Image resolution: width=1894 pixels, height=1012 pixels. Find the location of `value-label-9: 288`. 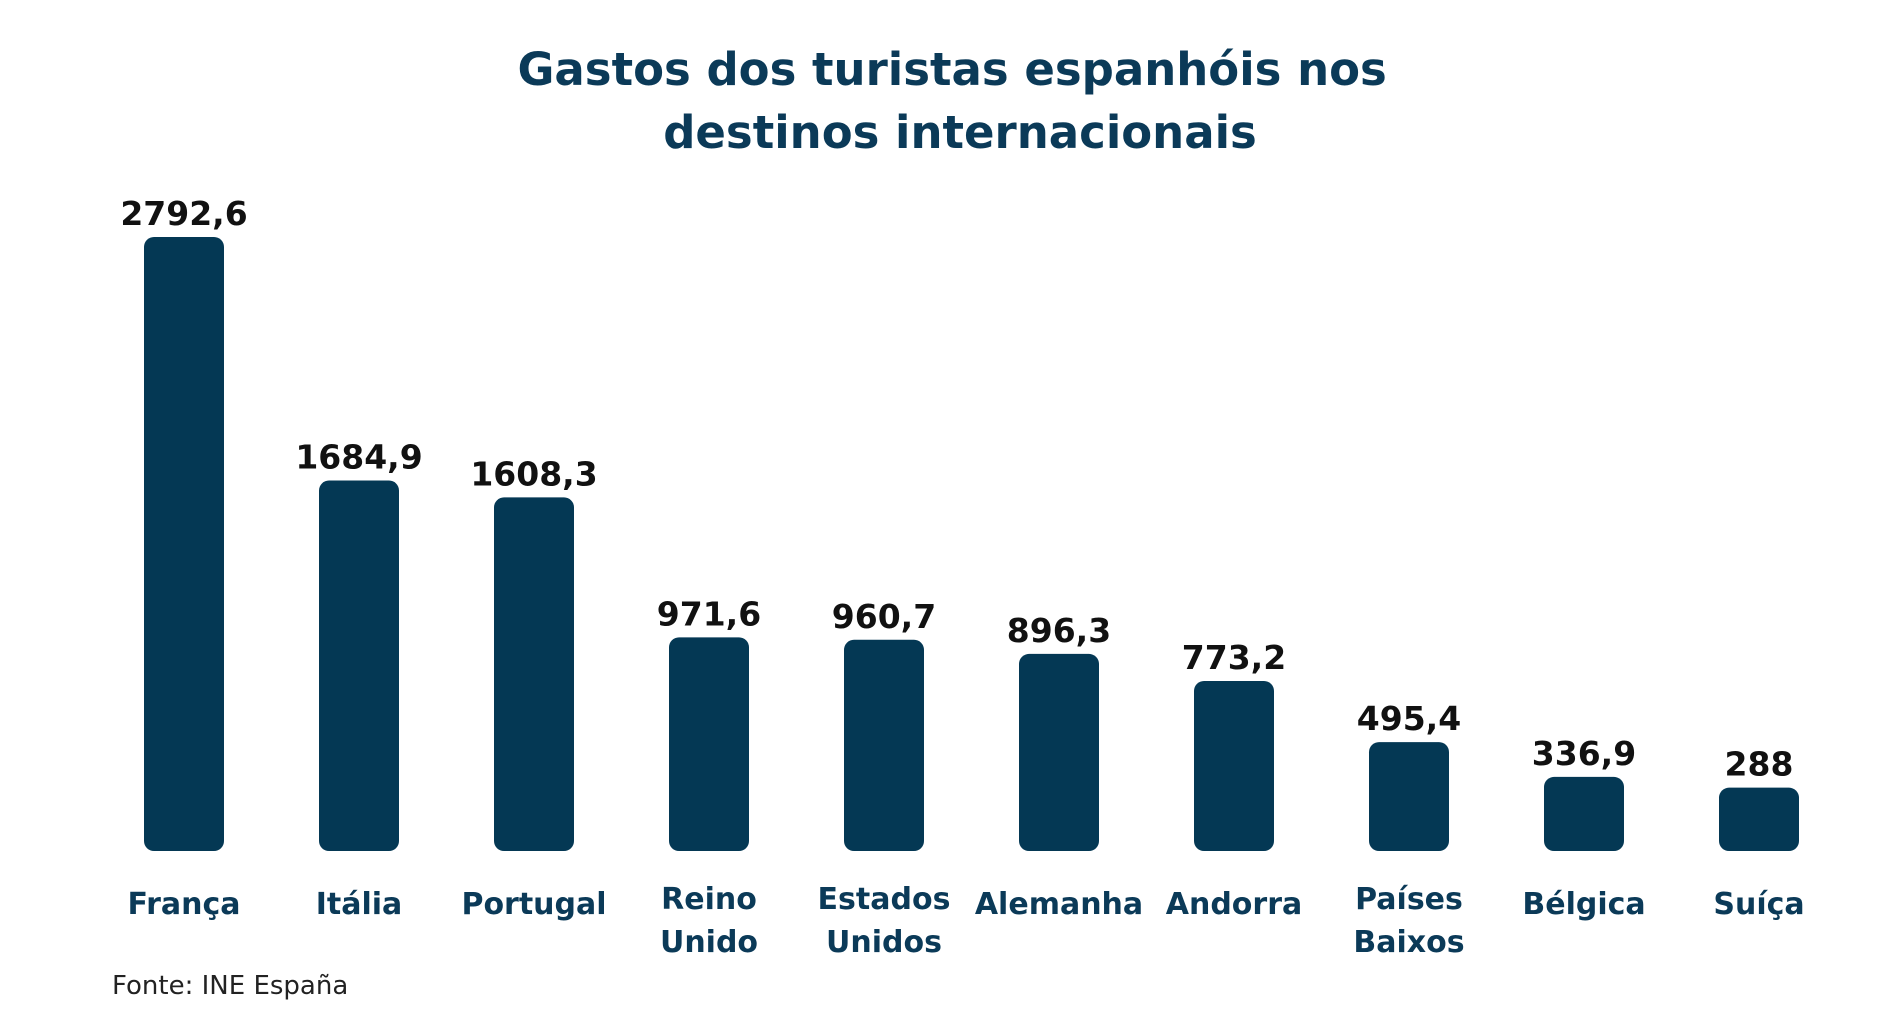

value-label-9: 288 is located at coordinates (1759, 764).